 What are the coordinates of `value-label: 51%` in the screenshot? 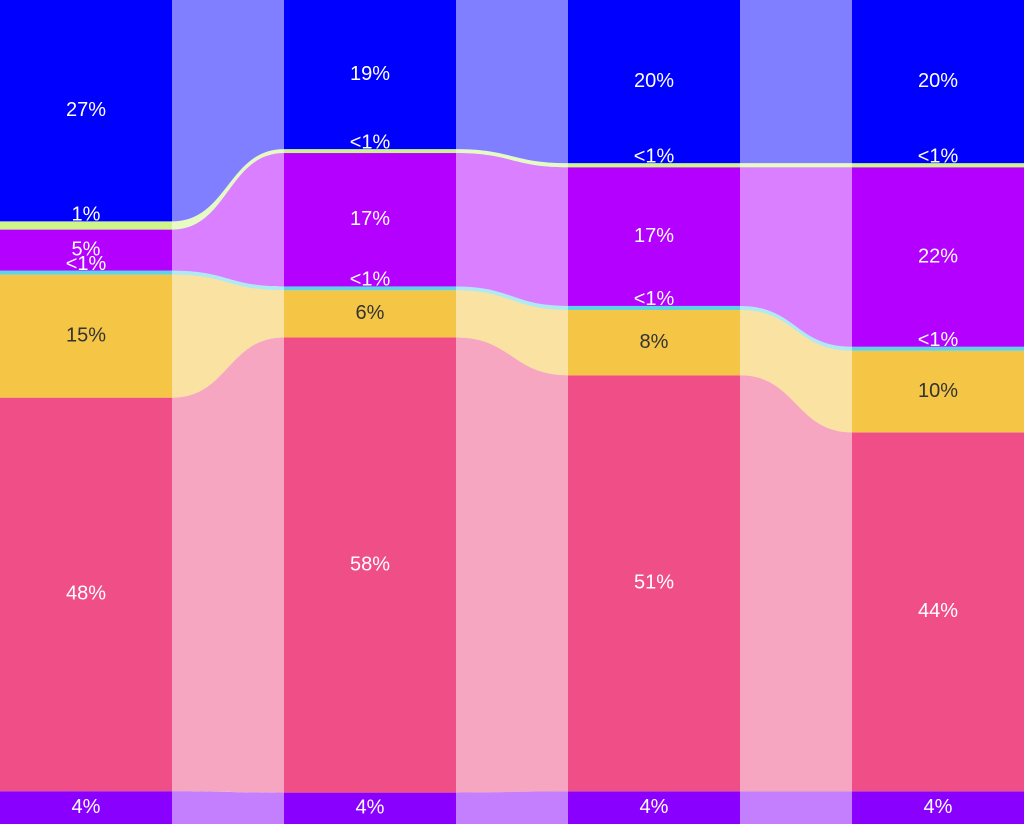 It's located at (654, 583).